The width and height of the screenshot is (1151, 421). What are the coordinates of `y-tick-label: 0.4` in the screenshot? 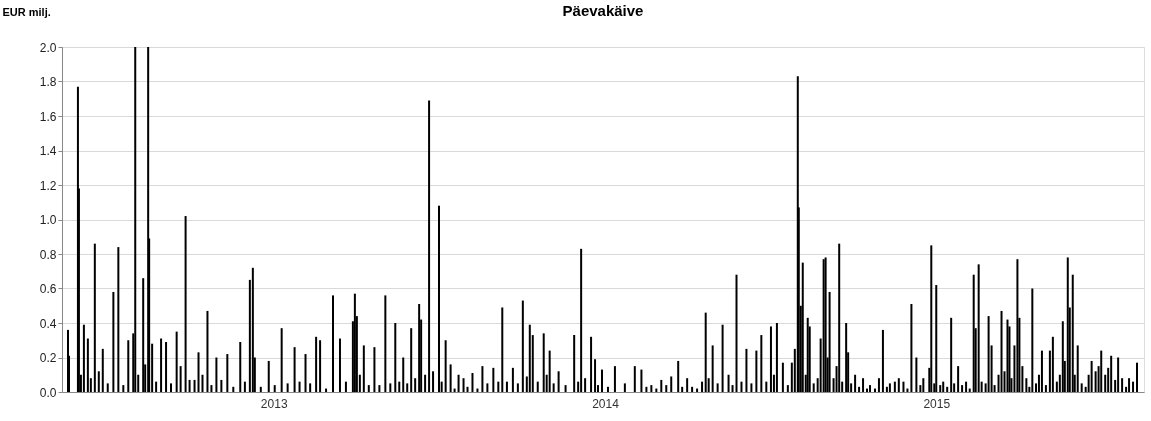 It's located at (48, 323).